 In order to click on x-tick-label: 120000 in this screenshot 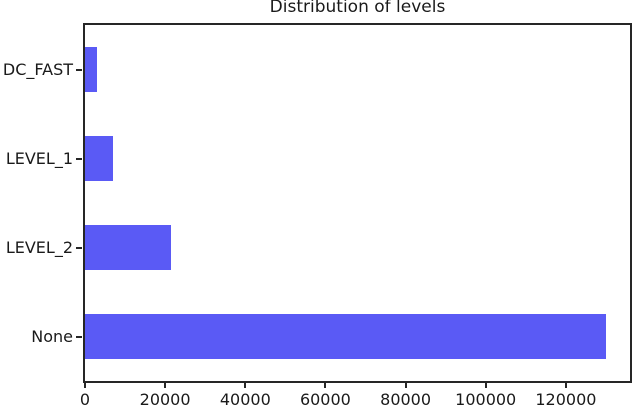, I will do `click(566, 399)`.